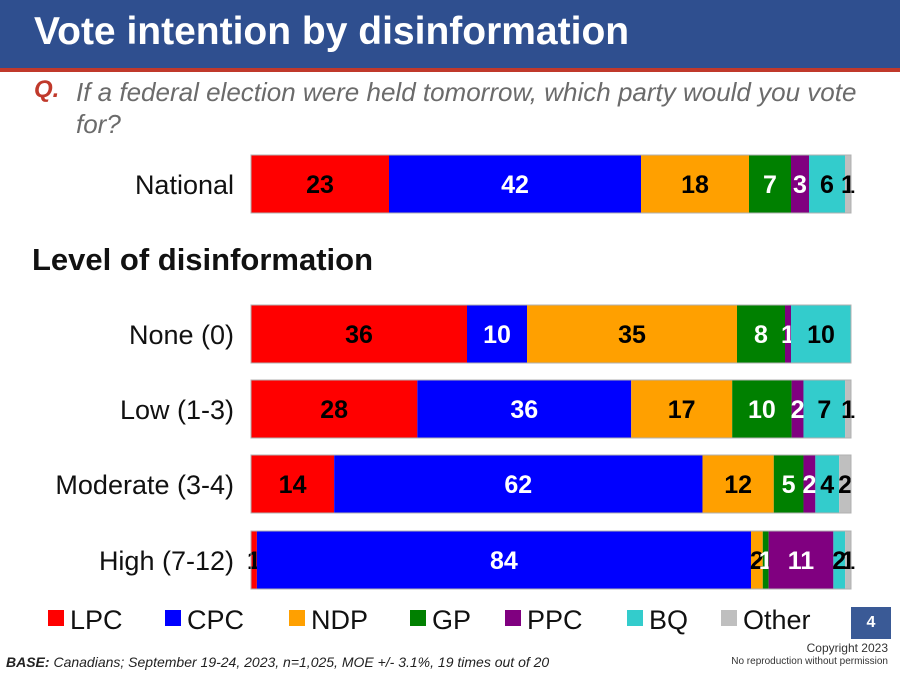 This screenshot has height=675, width=900. I want to click on data-label-ppc-high-7-12: 11, so click(801, 561).